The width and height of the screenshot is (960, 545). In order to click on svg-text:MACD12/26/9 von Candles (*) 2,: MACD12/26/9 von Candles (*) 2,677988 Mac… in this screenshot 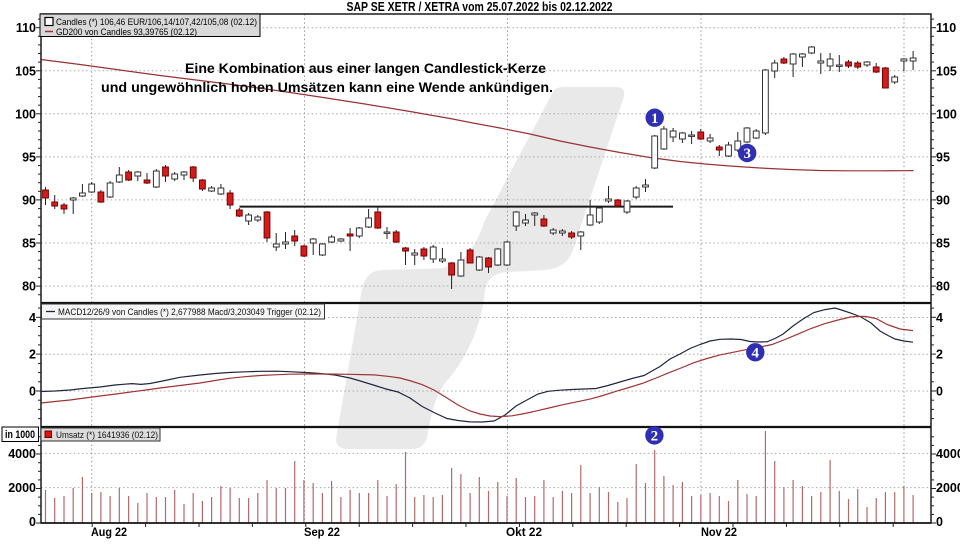, I will do `click(189, 312)`.